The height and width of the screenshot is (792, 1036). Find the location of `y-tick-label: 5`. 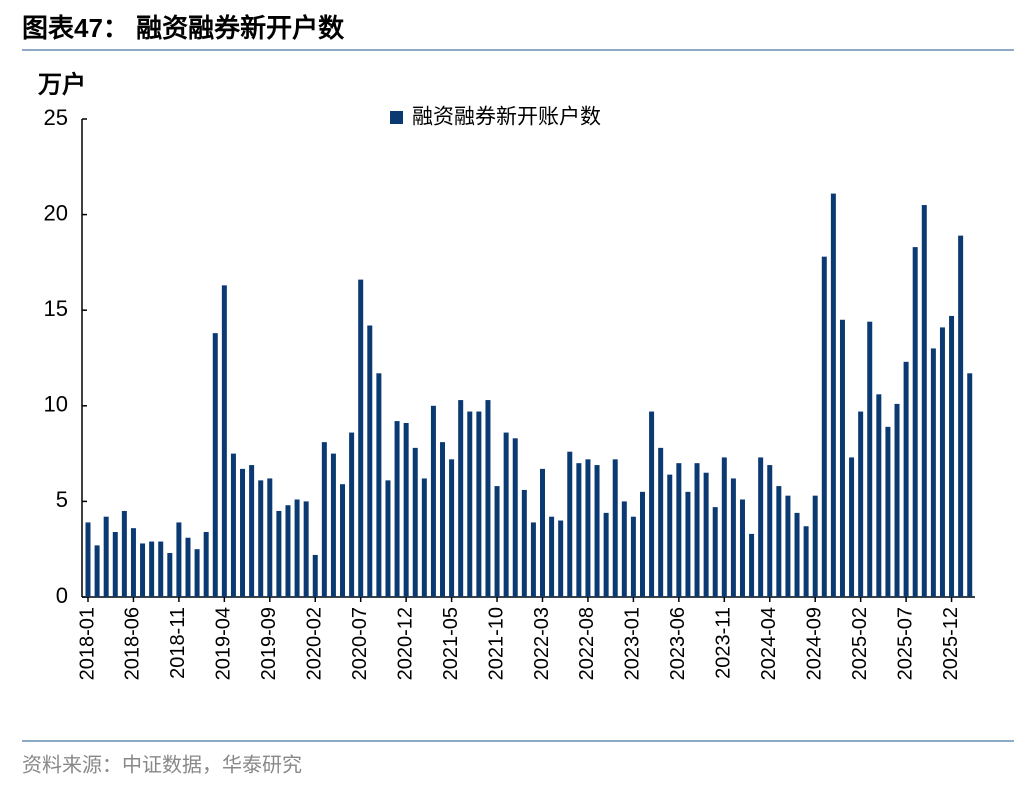

y-tick-label: 5 is located at coordinates (62, 499).